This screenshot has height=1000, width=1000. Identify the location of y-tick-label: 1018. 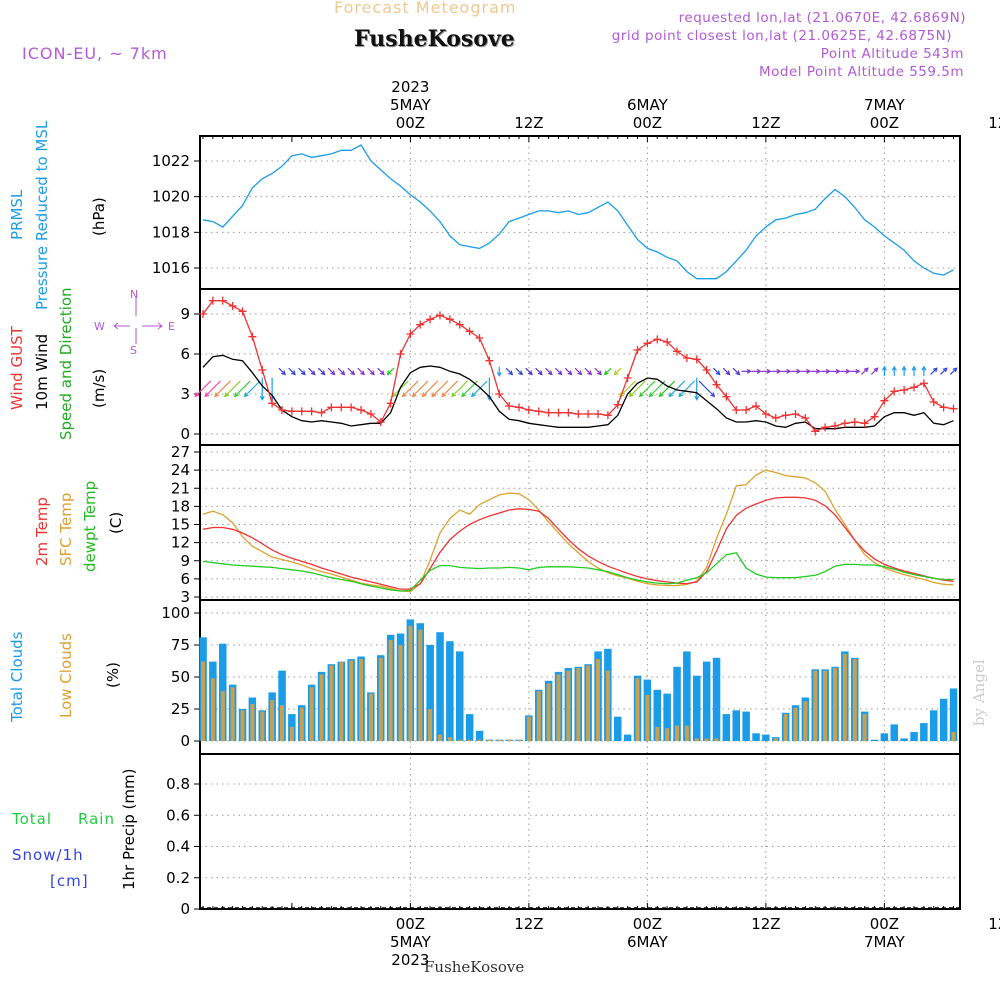
(171, 232).